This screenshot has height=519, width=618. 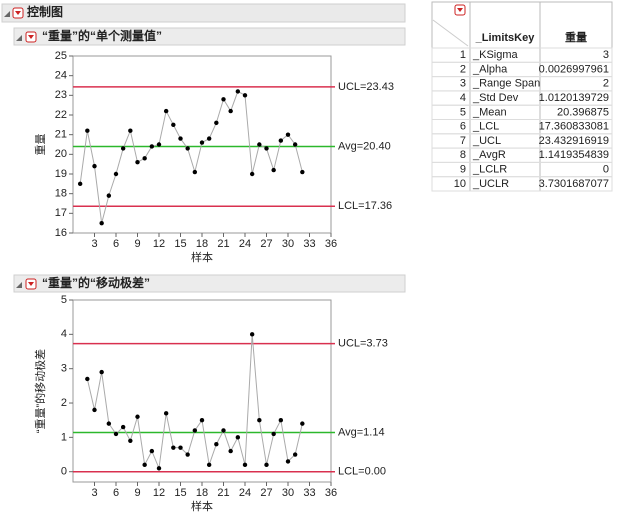 What do you see at coordinates (463, 98) in the screenshot?
I see `row-index: 4` at bounding box center [463, 98].